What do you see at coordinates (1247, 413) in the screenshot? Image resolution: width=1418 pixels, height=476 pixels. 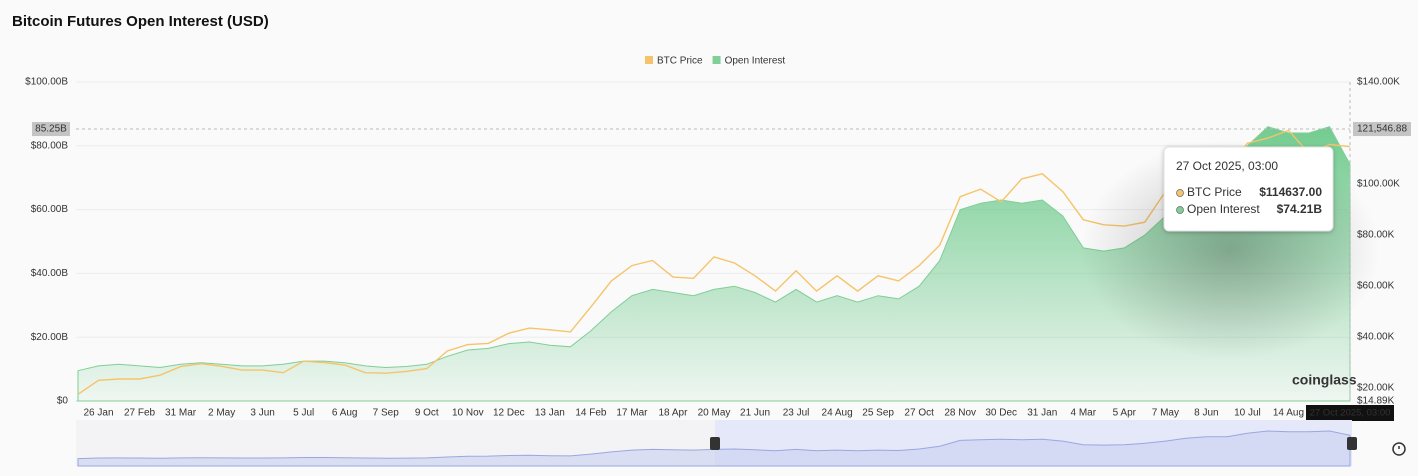 I see `x-tick-label: 10 Jul` at bounding box center [1247, 413].